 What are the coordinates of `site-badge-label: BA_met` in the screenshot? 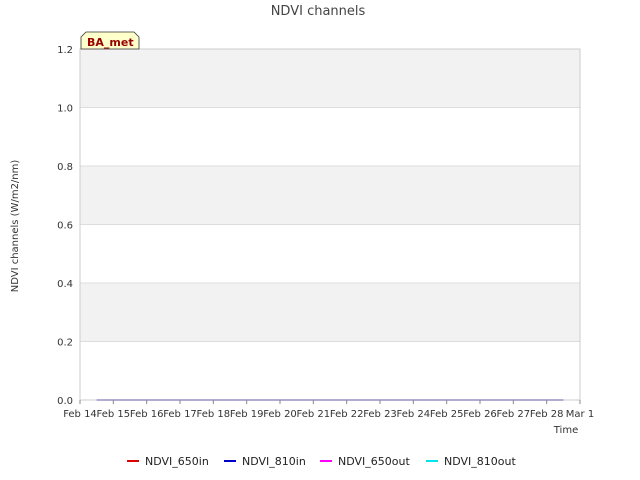 It's located at (110, 42).